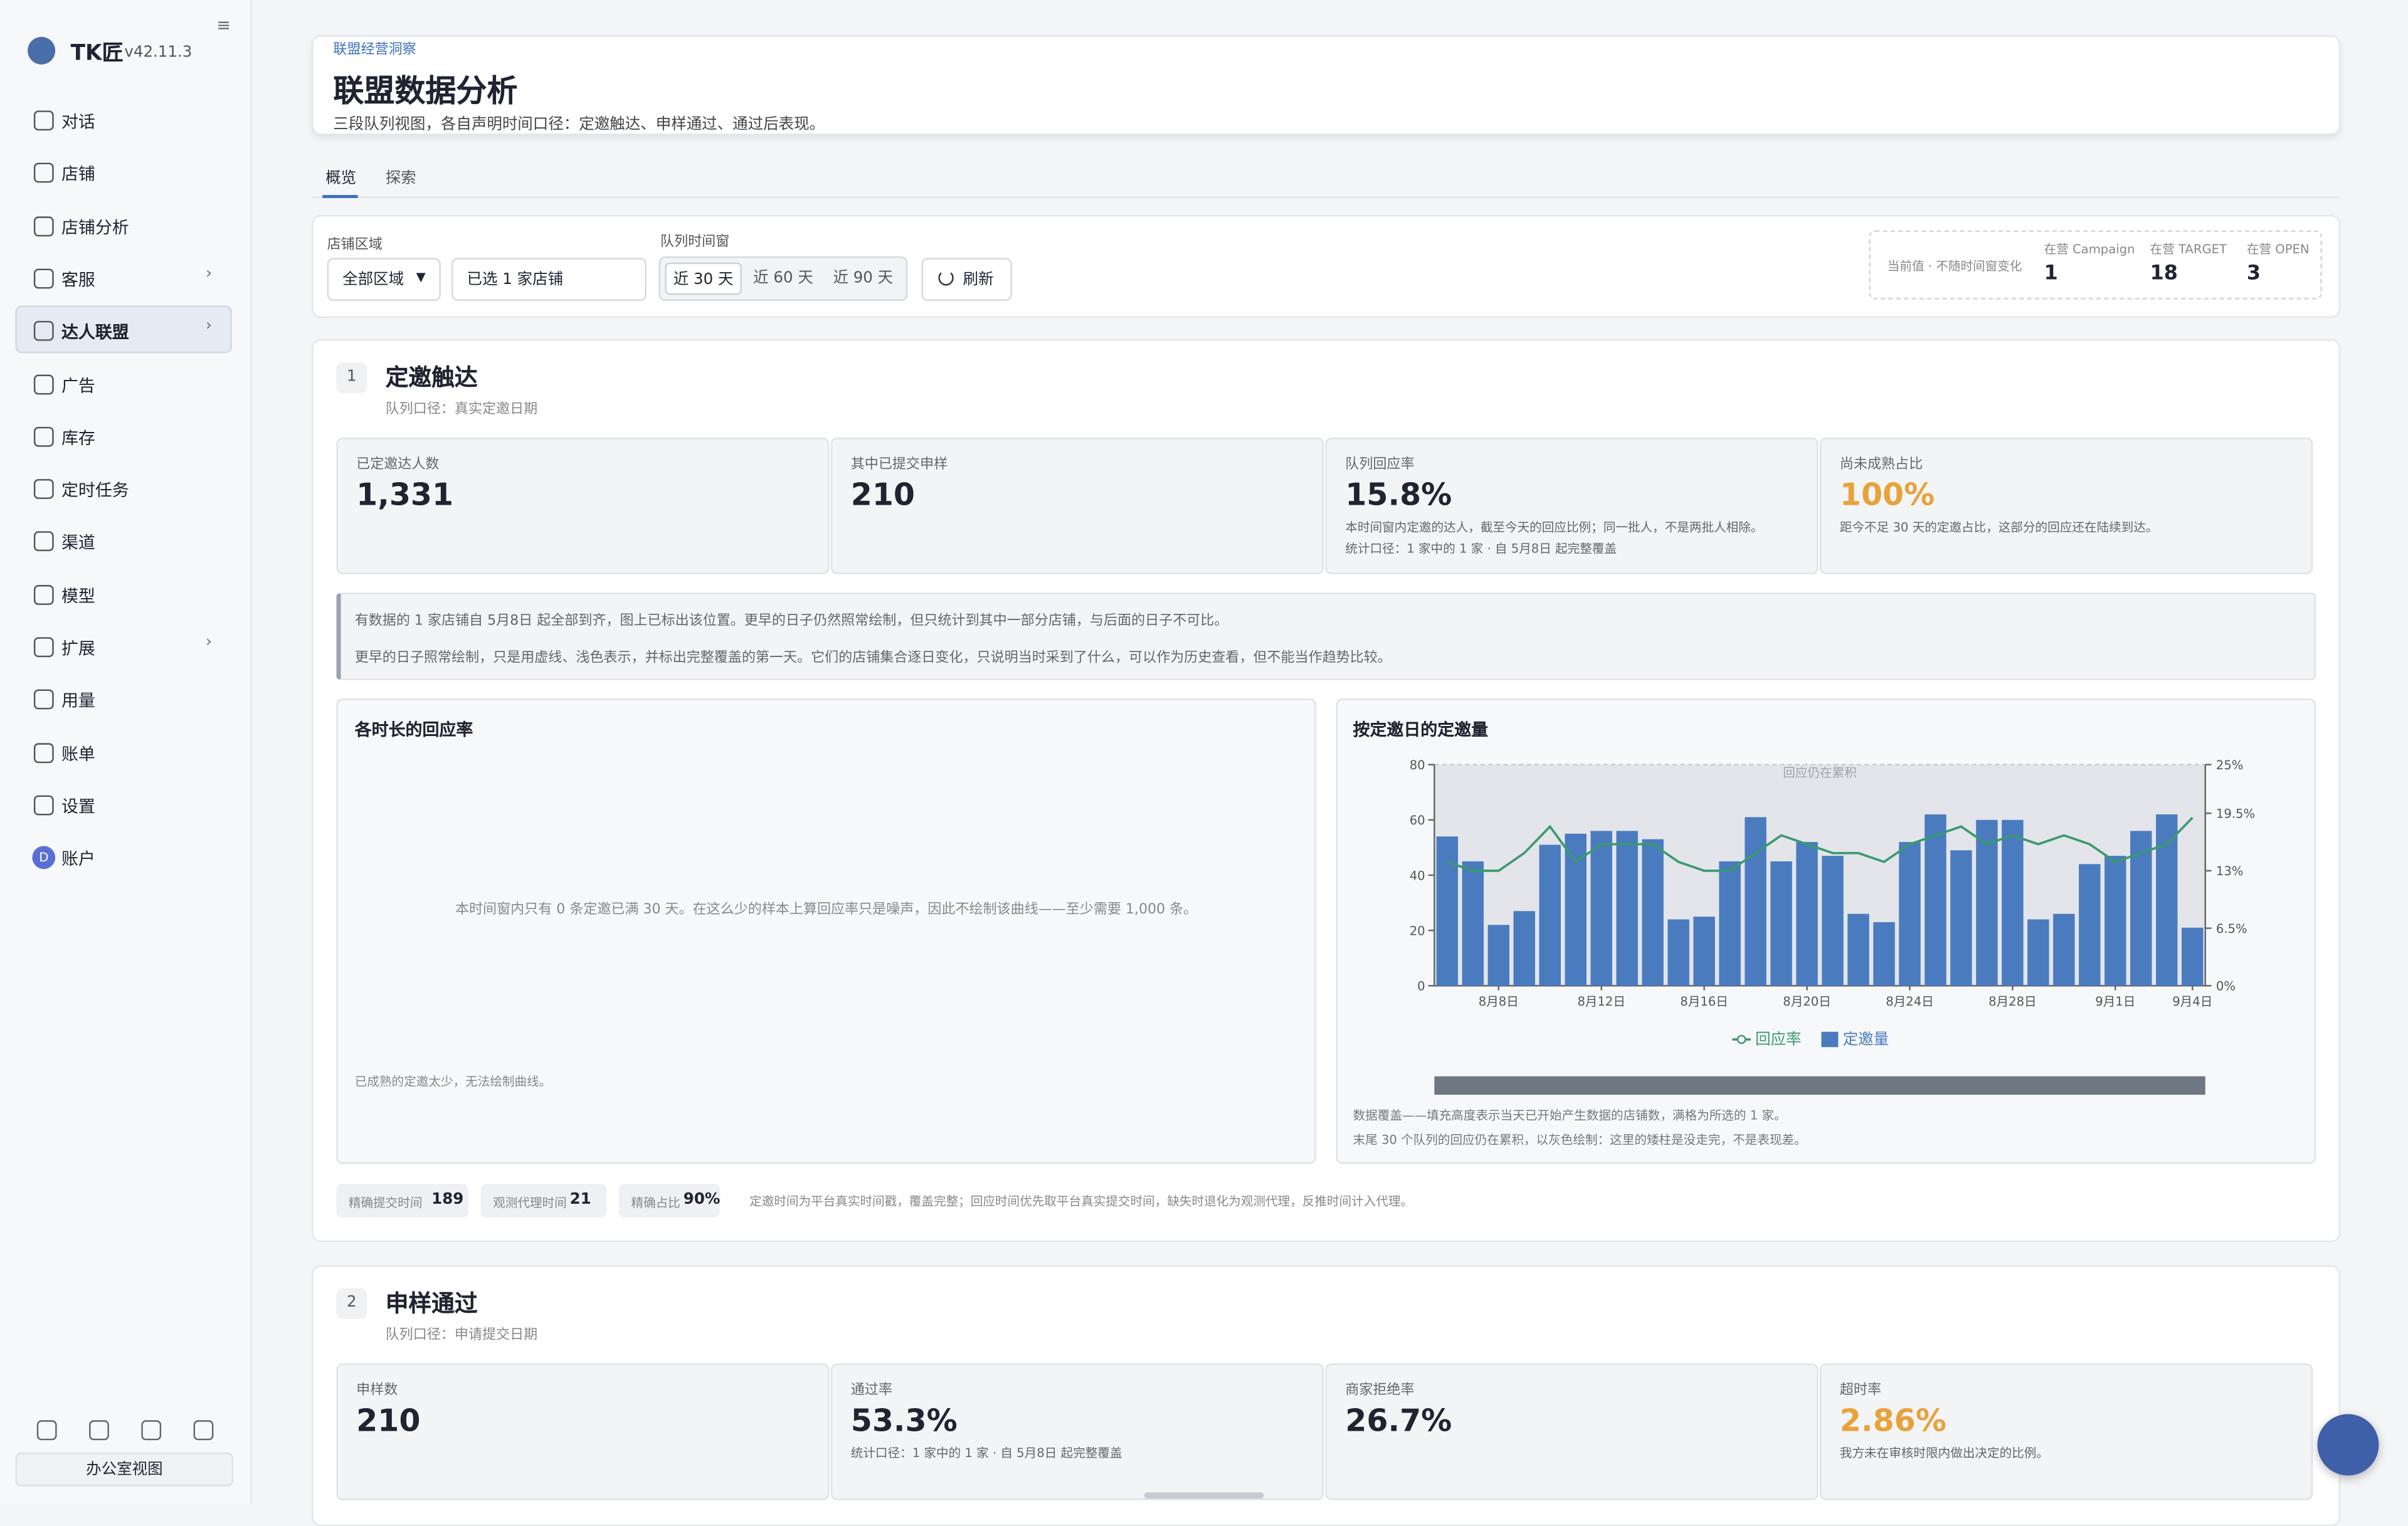  What do you see at coordinates (1398, 1420) in the screenshot?
I see `kpi-value: 26.7%` at bounding box center [1398, 1420].